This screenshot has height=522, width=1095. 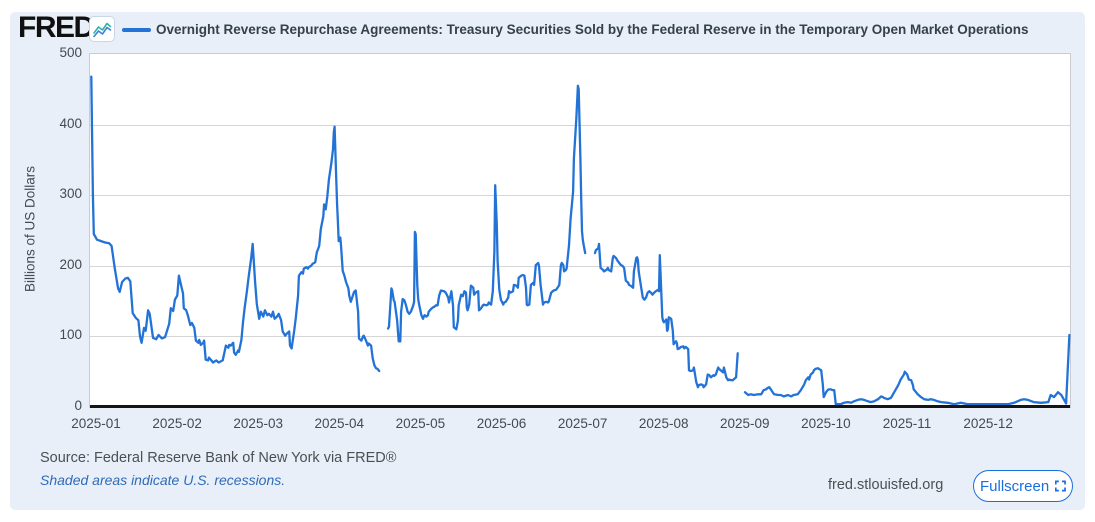 I want to click on x-tick-label: 2025-12, so click(x=988, y=423).